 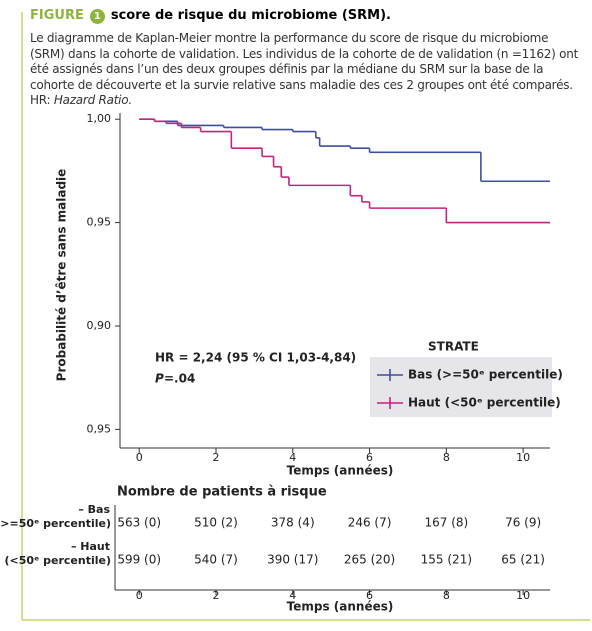 I want to click on caption-italic: Hazard Ratio., so click(x=92, y=100).